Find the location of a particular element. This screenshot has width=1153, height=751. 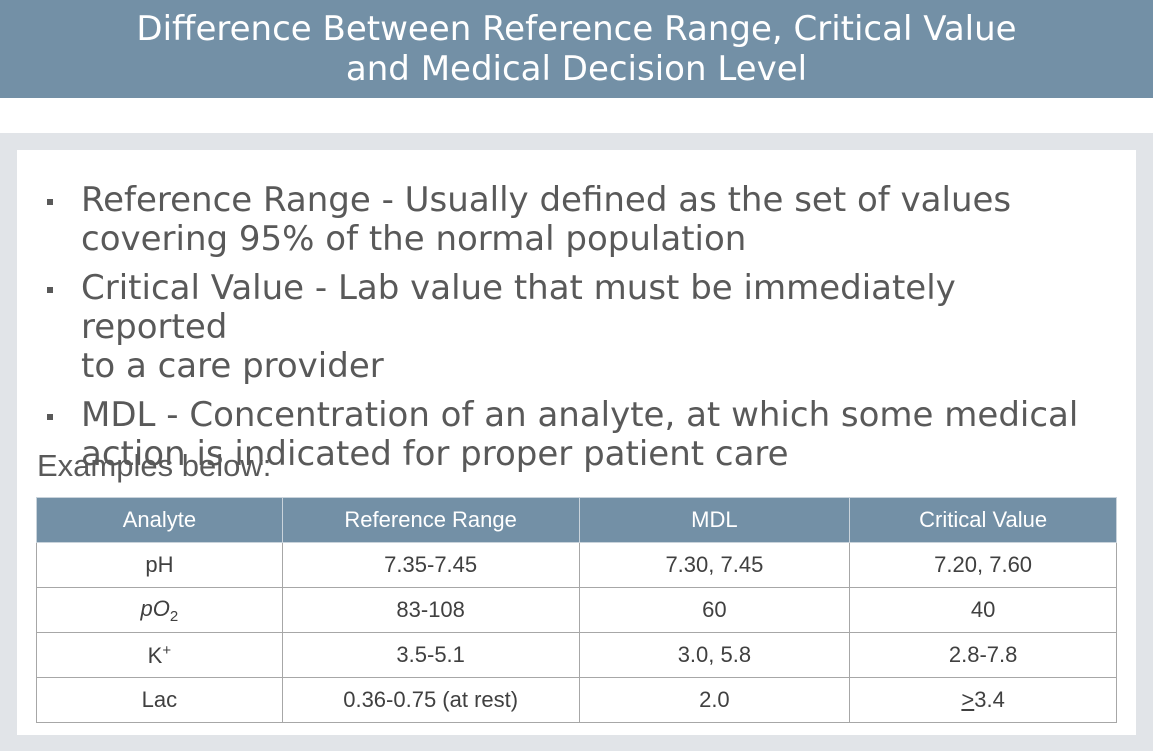

mdl-cell: 60 is located at coordinates (714, 610).